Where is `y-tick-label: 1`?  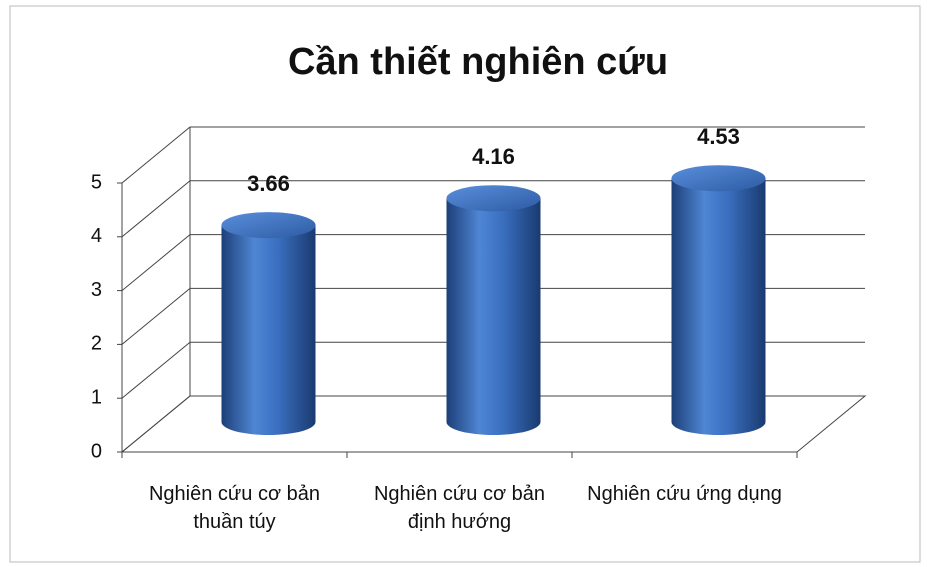 y-tick-label: 1 is located at coordinates (96, 397).